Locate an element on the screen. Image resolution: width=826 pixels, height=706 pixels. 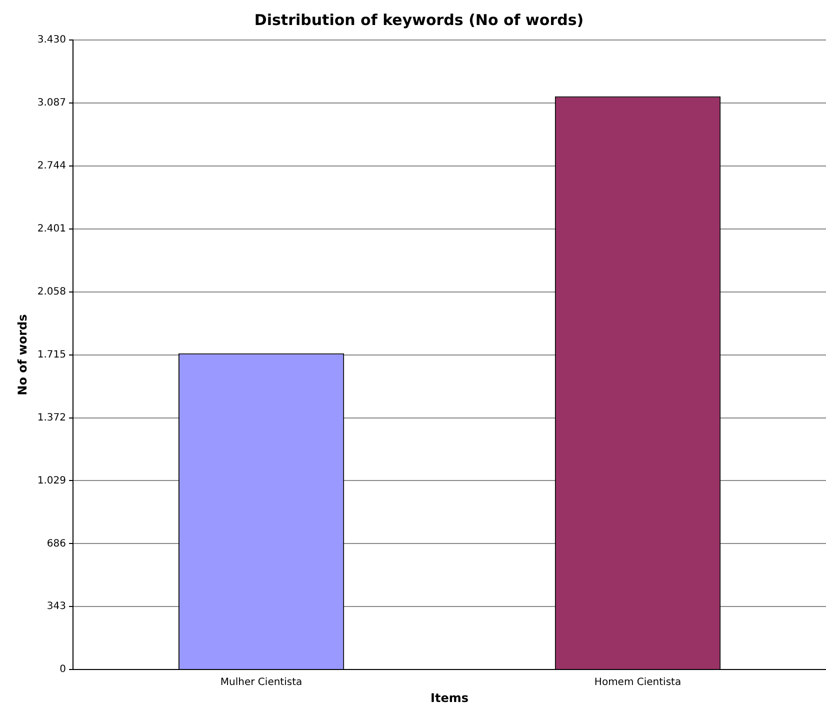
y-tick-label: 1.372 is located at coordinates (51, 418).